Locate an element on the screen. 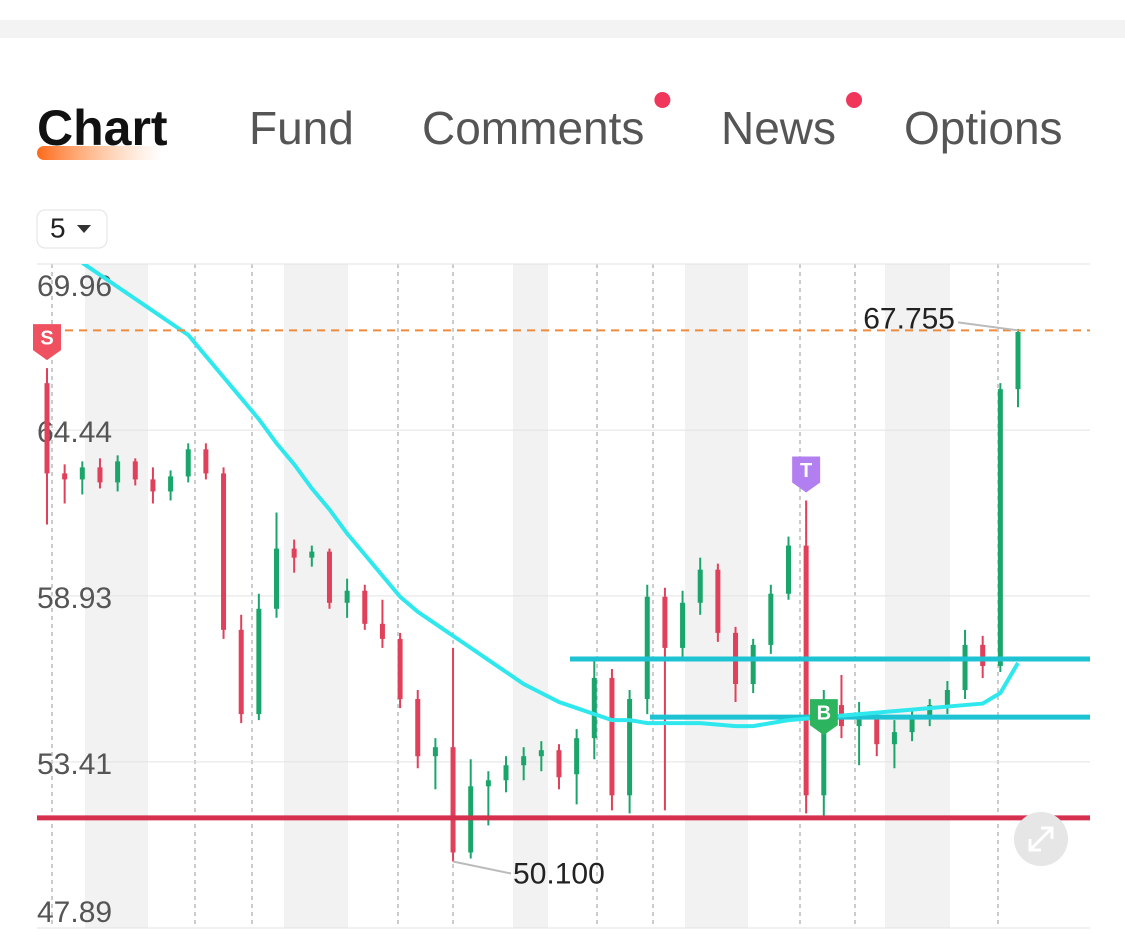  interval-box is located at coordinates (72, 229).